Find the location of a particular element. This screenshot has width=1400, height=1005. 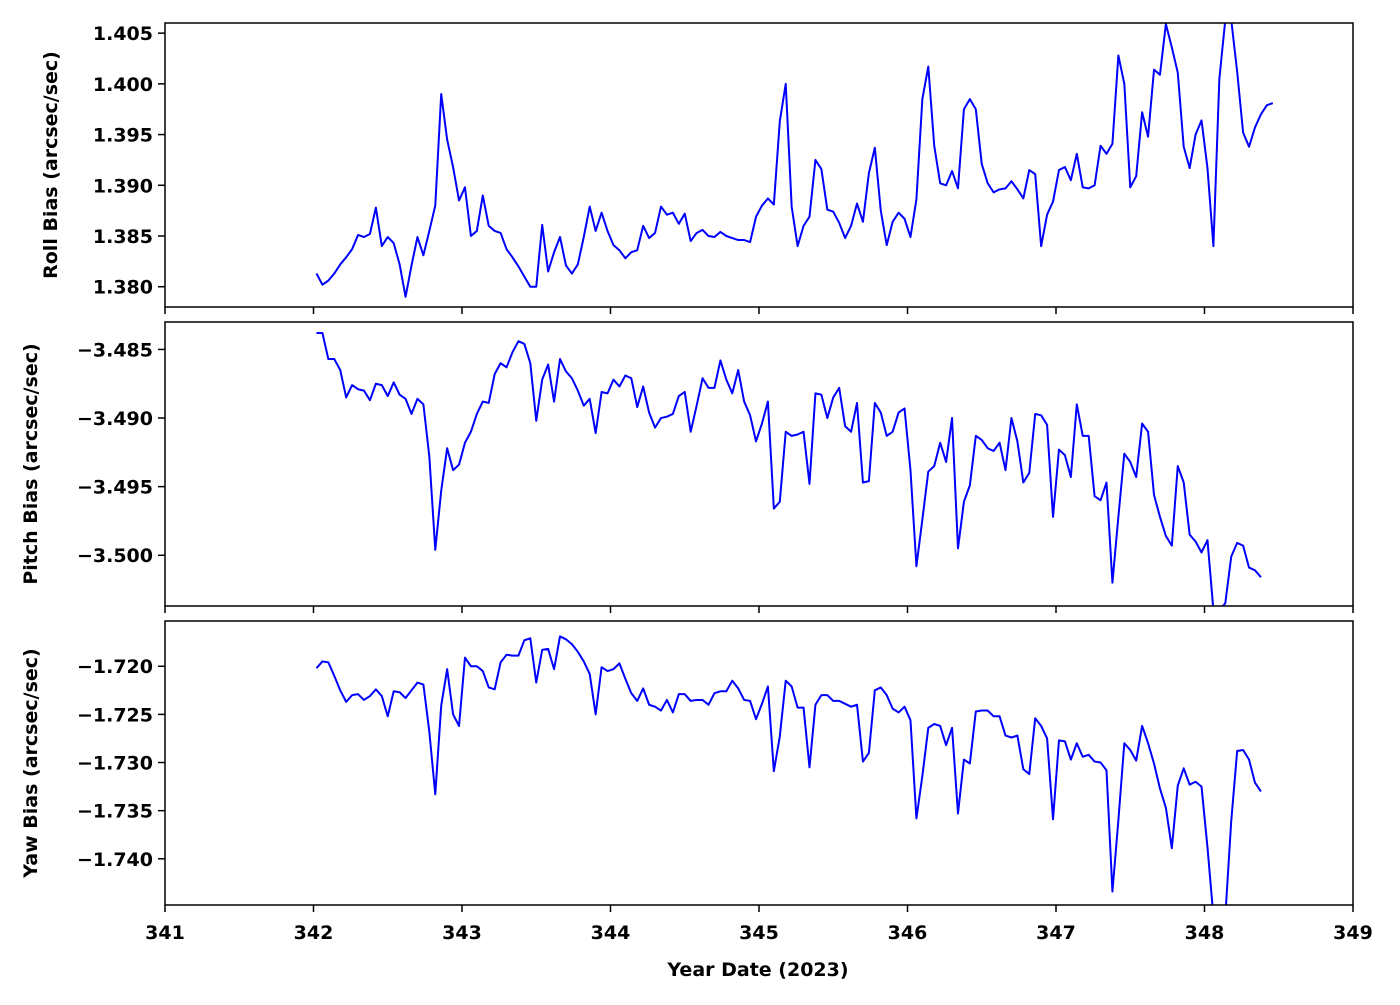

x-tick-label: 345 is located at coordinates (759, 933).